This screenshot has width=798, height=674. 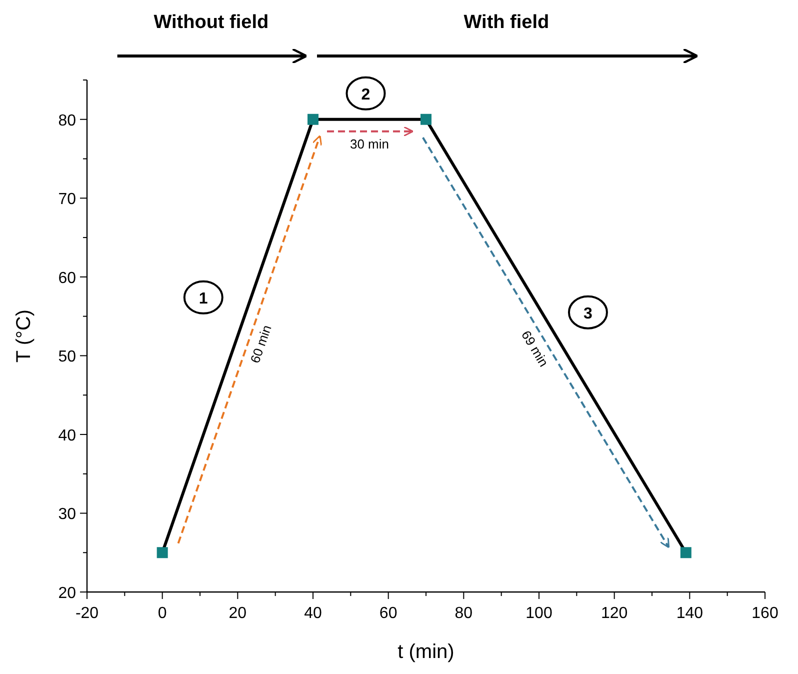 I want to click on y-tick-label: 20, so click(x=67, y=593).